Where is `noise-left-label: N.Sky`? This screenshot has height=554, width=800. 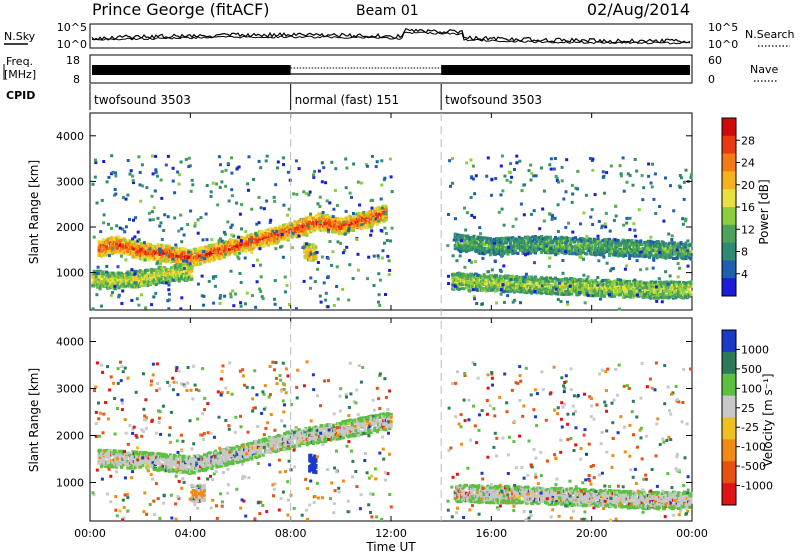
noise-left-label: N.Sky is located at coordinates (20, 36).